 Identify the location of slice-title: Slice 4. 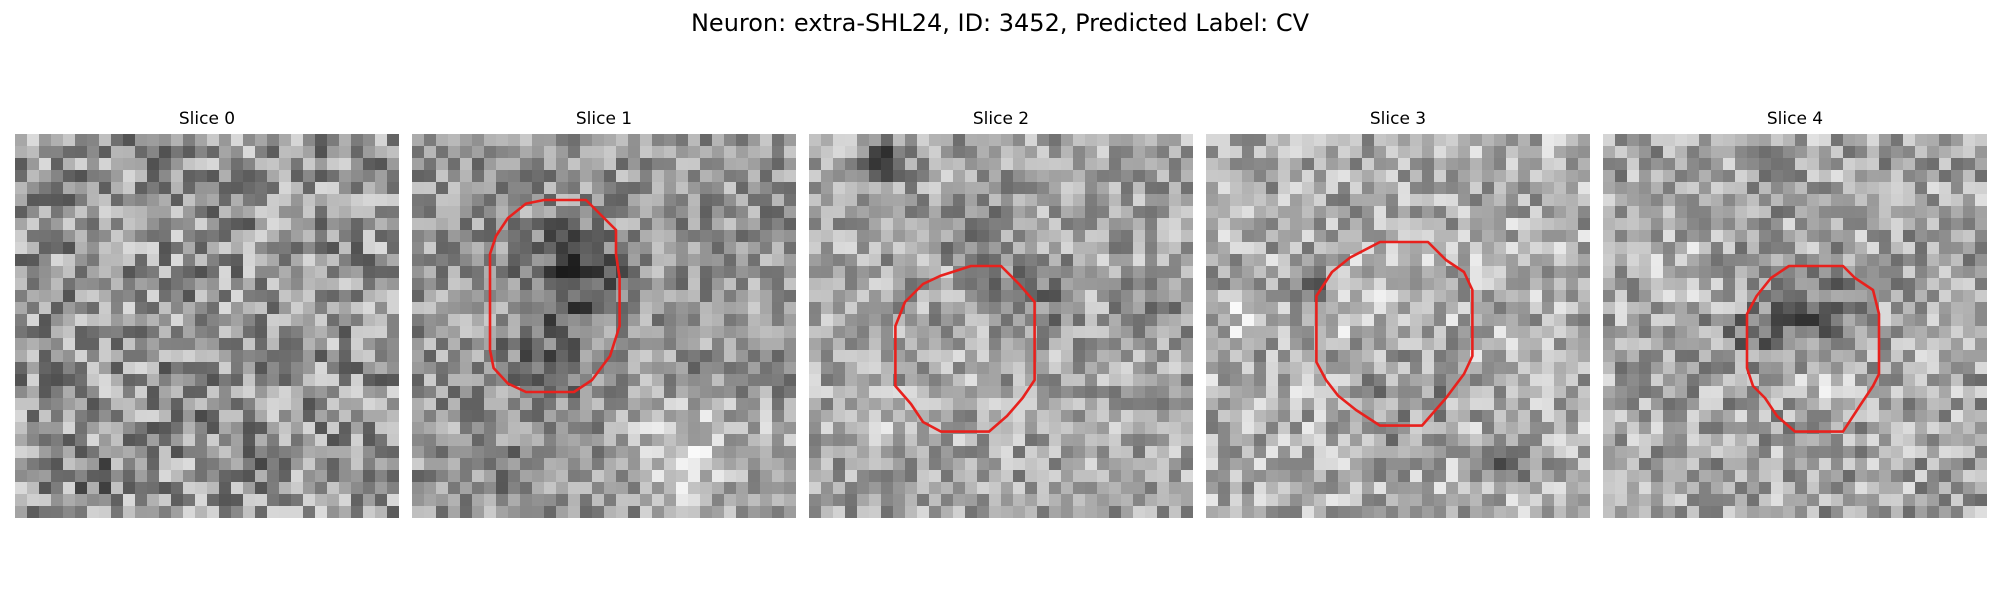
(1795, 119).